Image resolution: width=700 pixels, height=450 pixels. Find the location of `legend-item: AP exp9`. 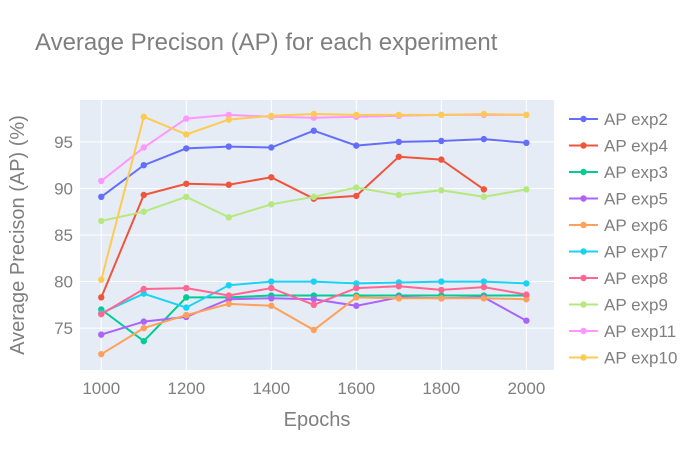

legend-item: AP exp9 is located at coordinates (618, 305).